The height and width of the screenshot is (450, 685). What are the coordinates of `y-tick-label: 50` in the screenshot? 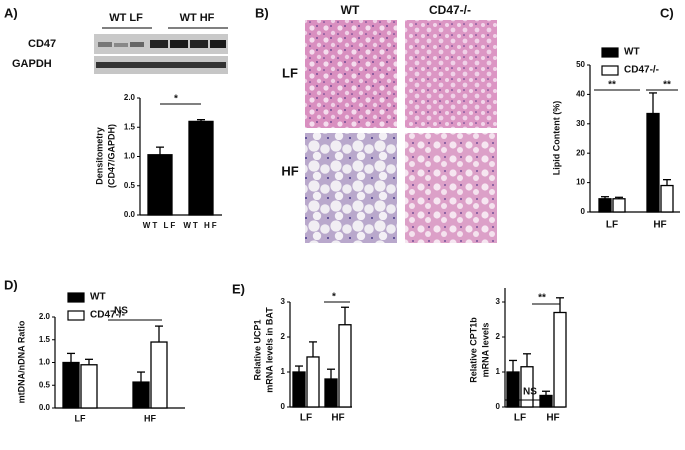 It's located at (580, 64).